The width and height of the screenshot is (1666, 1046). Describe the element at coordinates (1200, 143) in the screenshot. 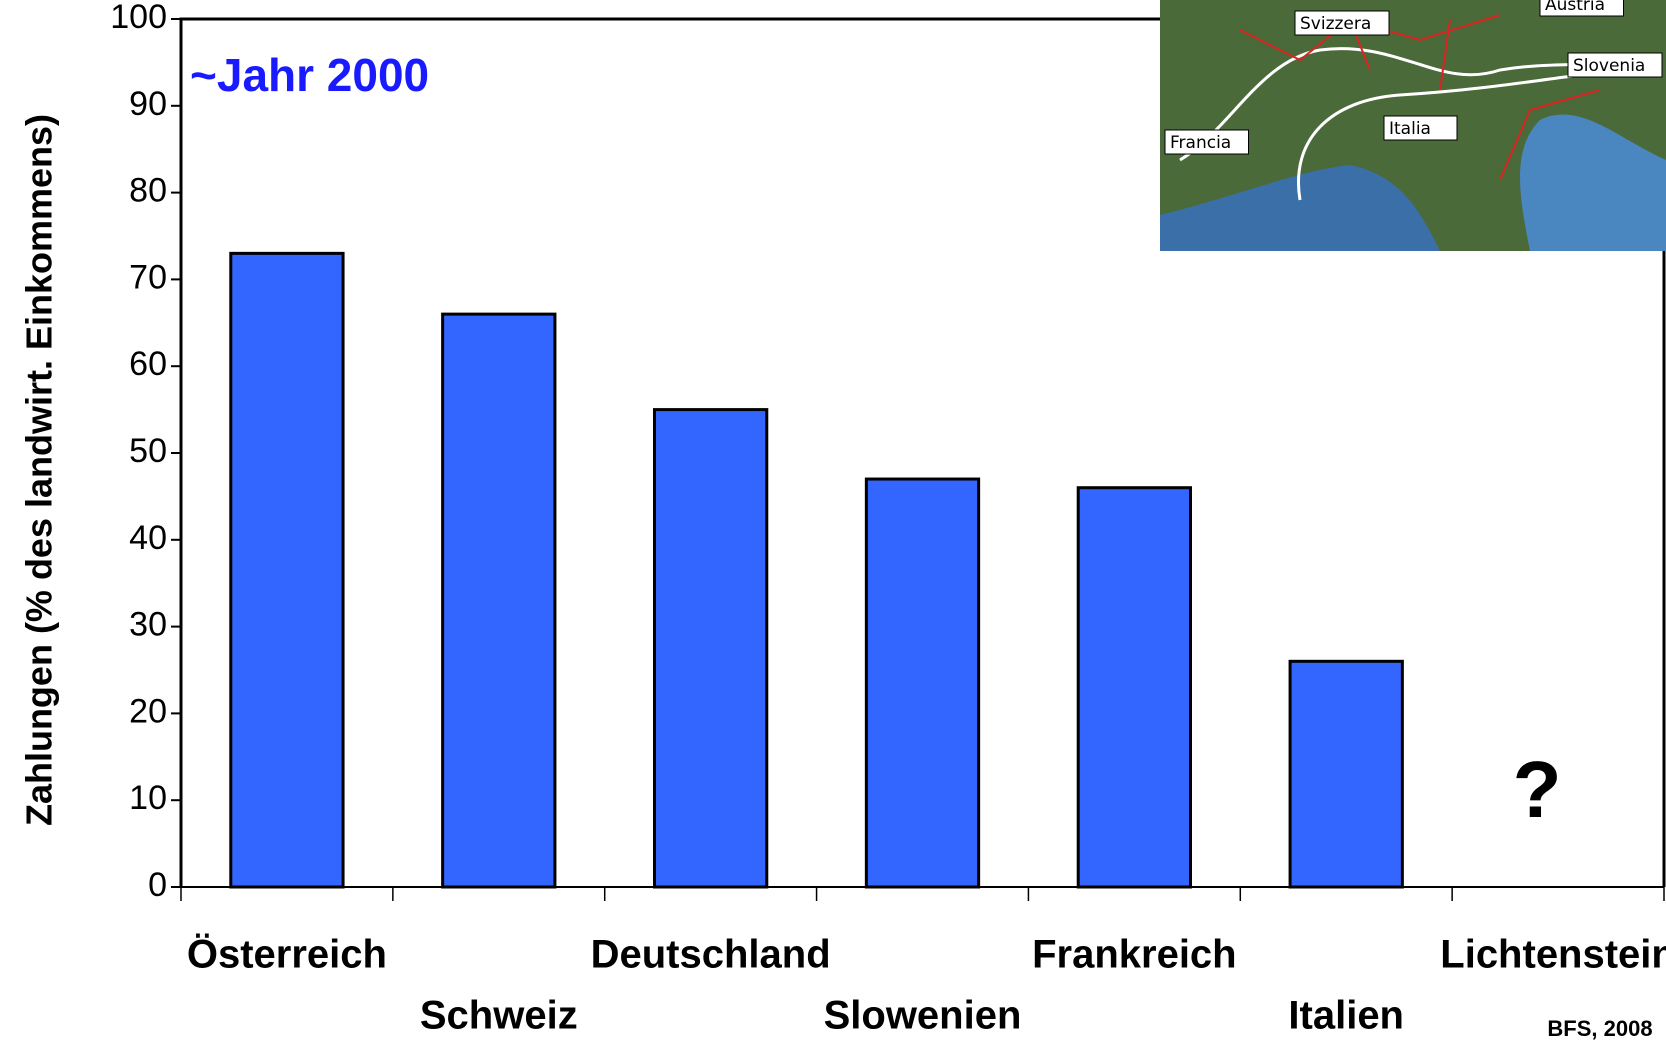

I see `map-label: Francia` at that location.